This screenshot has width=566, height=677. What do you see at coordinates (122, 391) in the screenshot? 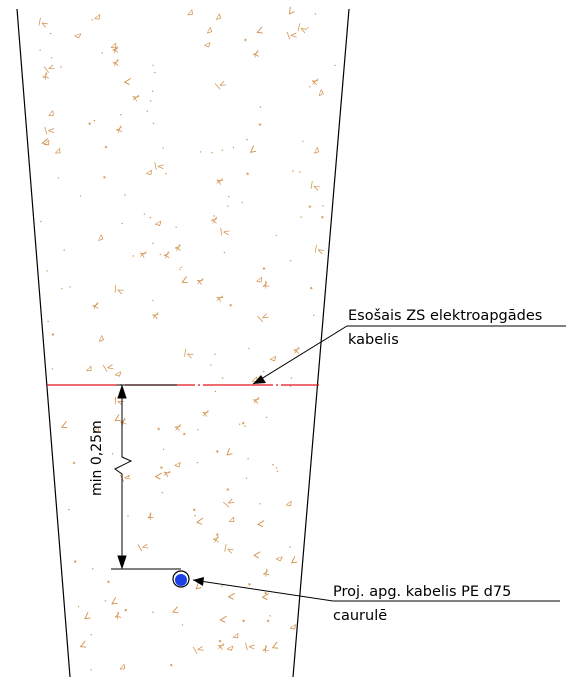
I see `dimension-arrow-top` at bounding box center [122, 391].